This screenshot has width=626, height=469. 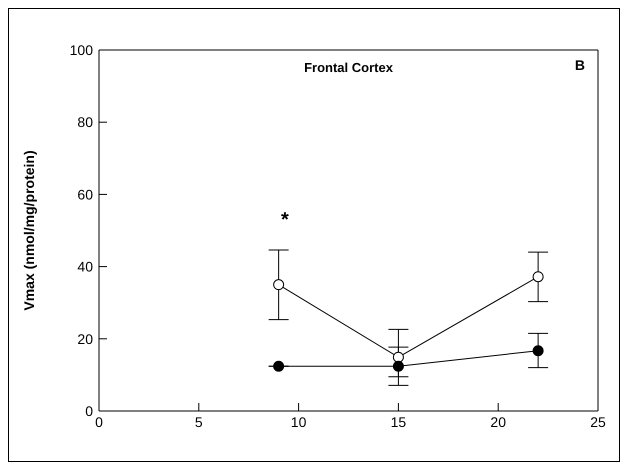 What do you see at coordinates (398, 422) in the screenshot?
I see `x-tick-label: 15` at bounding box center [398, 422].